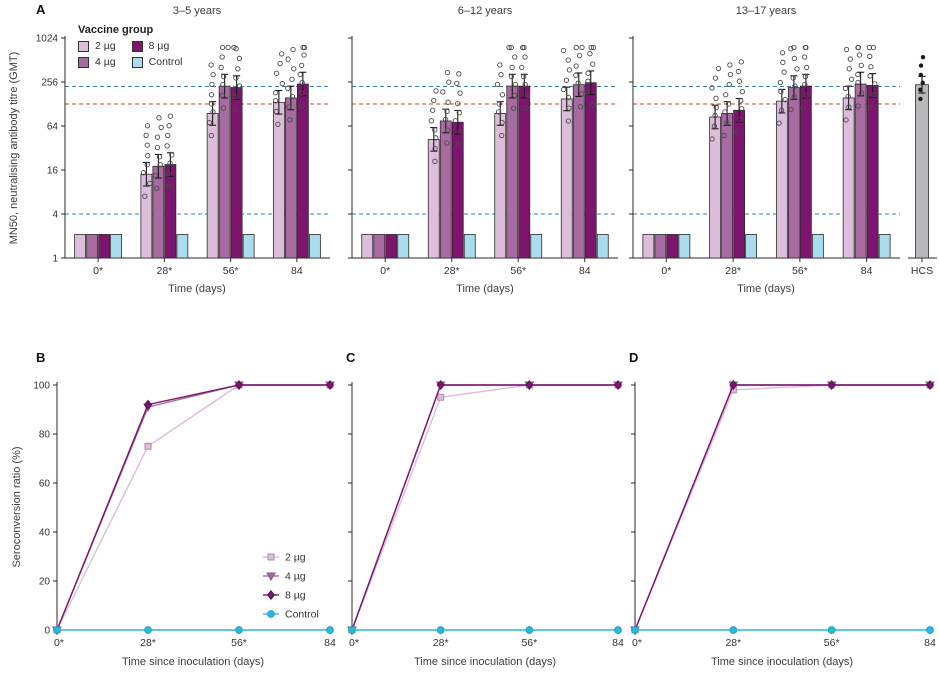 The height and width of the screenshot is (679, 939). I want to click on panel-c-chart: 0* 28* 56* 84, so click(485, 514).